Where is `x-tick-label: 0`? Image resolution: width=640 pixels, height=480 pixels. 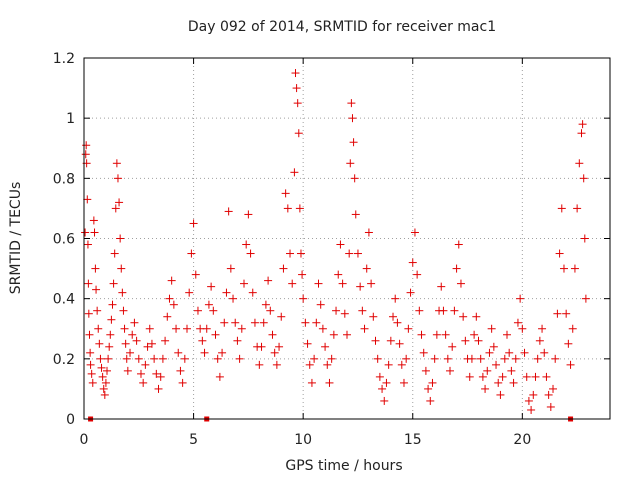 x-tick-label: 0 is located at coordinates (84, 440).